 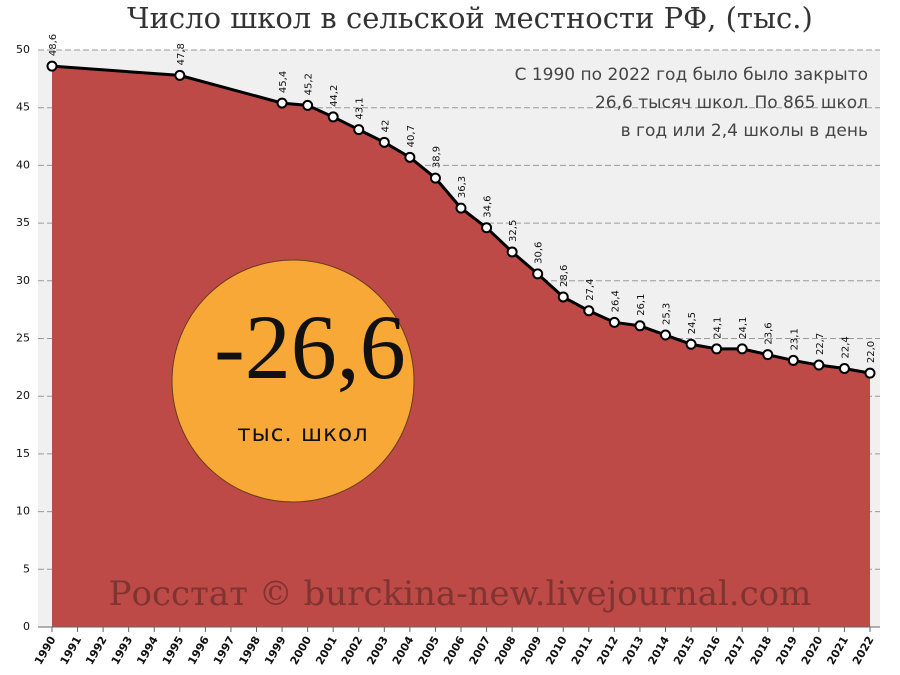 What do you see at coordinates (275, 650) in the screenshot?
I see `x-tick-label: 1999` at bounding box center [275, 650].